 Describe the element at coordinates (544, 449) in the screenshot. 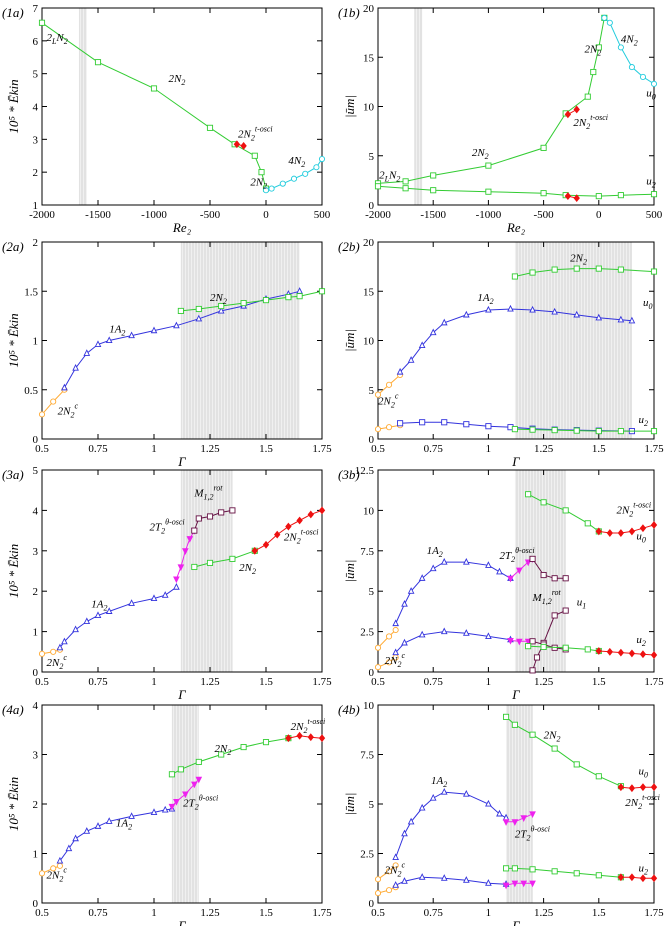

I see `x-tick-label: 1.25` at that location.